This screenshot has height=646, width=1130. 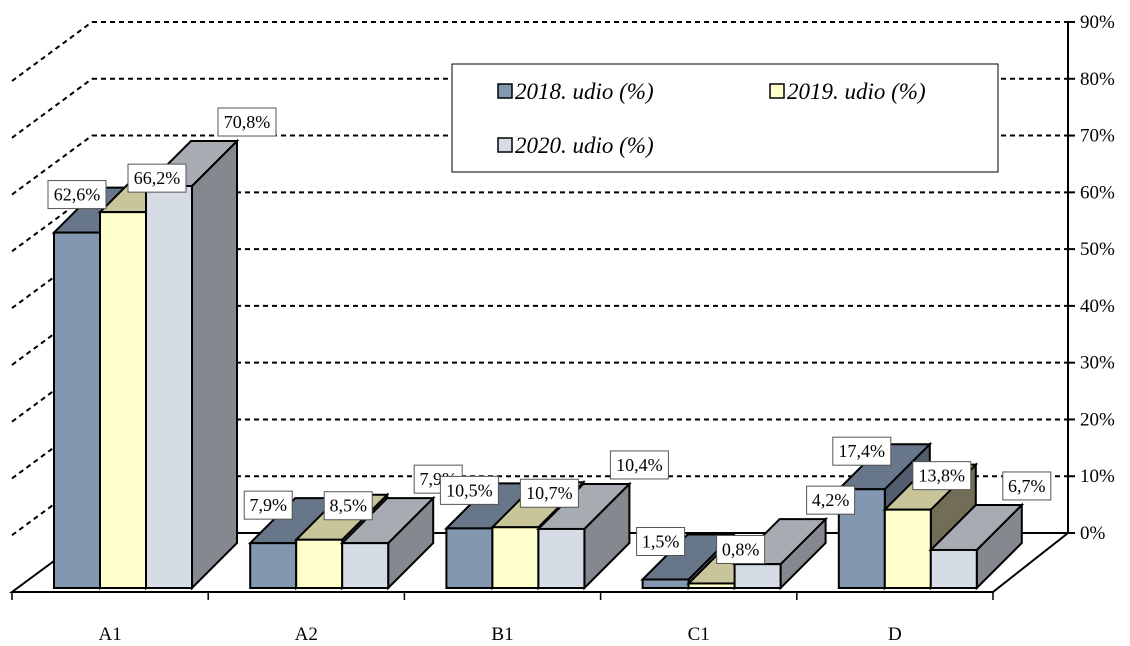 I want to click on data-label: 62,6%, so click(x=77, y=195).